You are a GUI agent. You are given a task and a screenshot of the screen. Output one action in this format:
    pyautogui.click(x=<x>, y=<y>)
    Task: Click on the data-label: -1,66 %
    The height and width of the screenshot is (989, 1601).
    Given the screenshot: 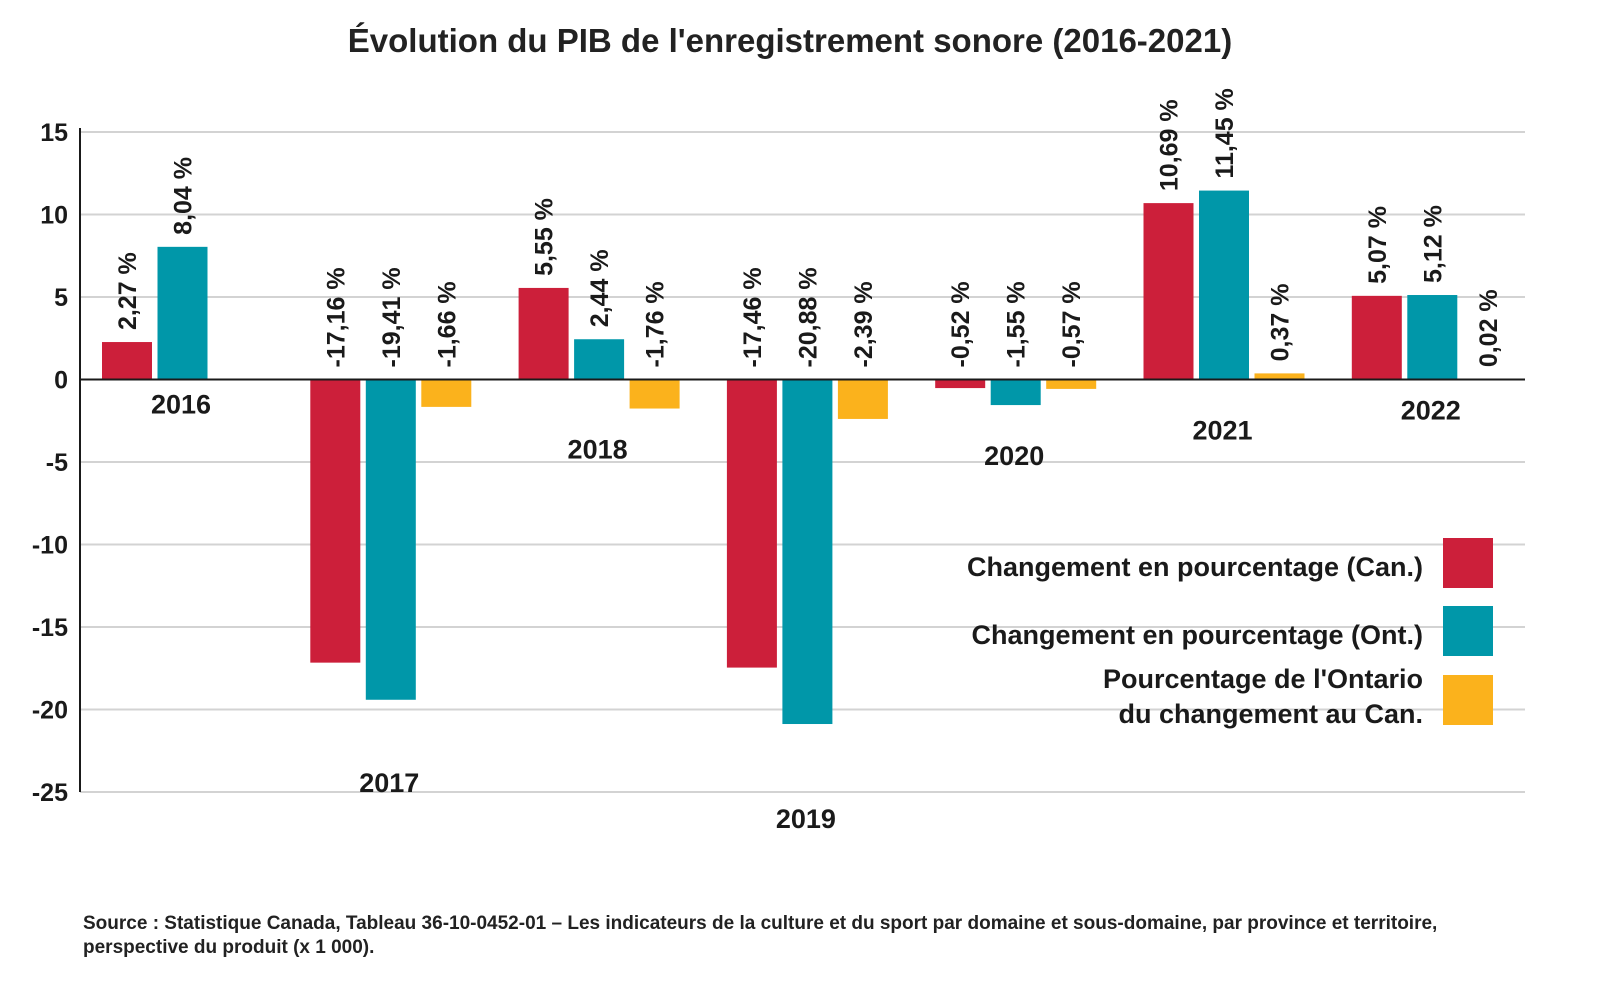 What is the action you would take?
    pyautogui.click(x=447, y=324)
    